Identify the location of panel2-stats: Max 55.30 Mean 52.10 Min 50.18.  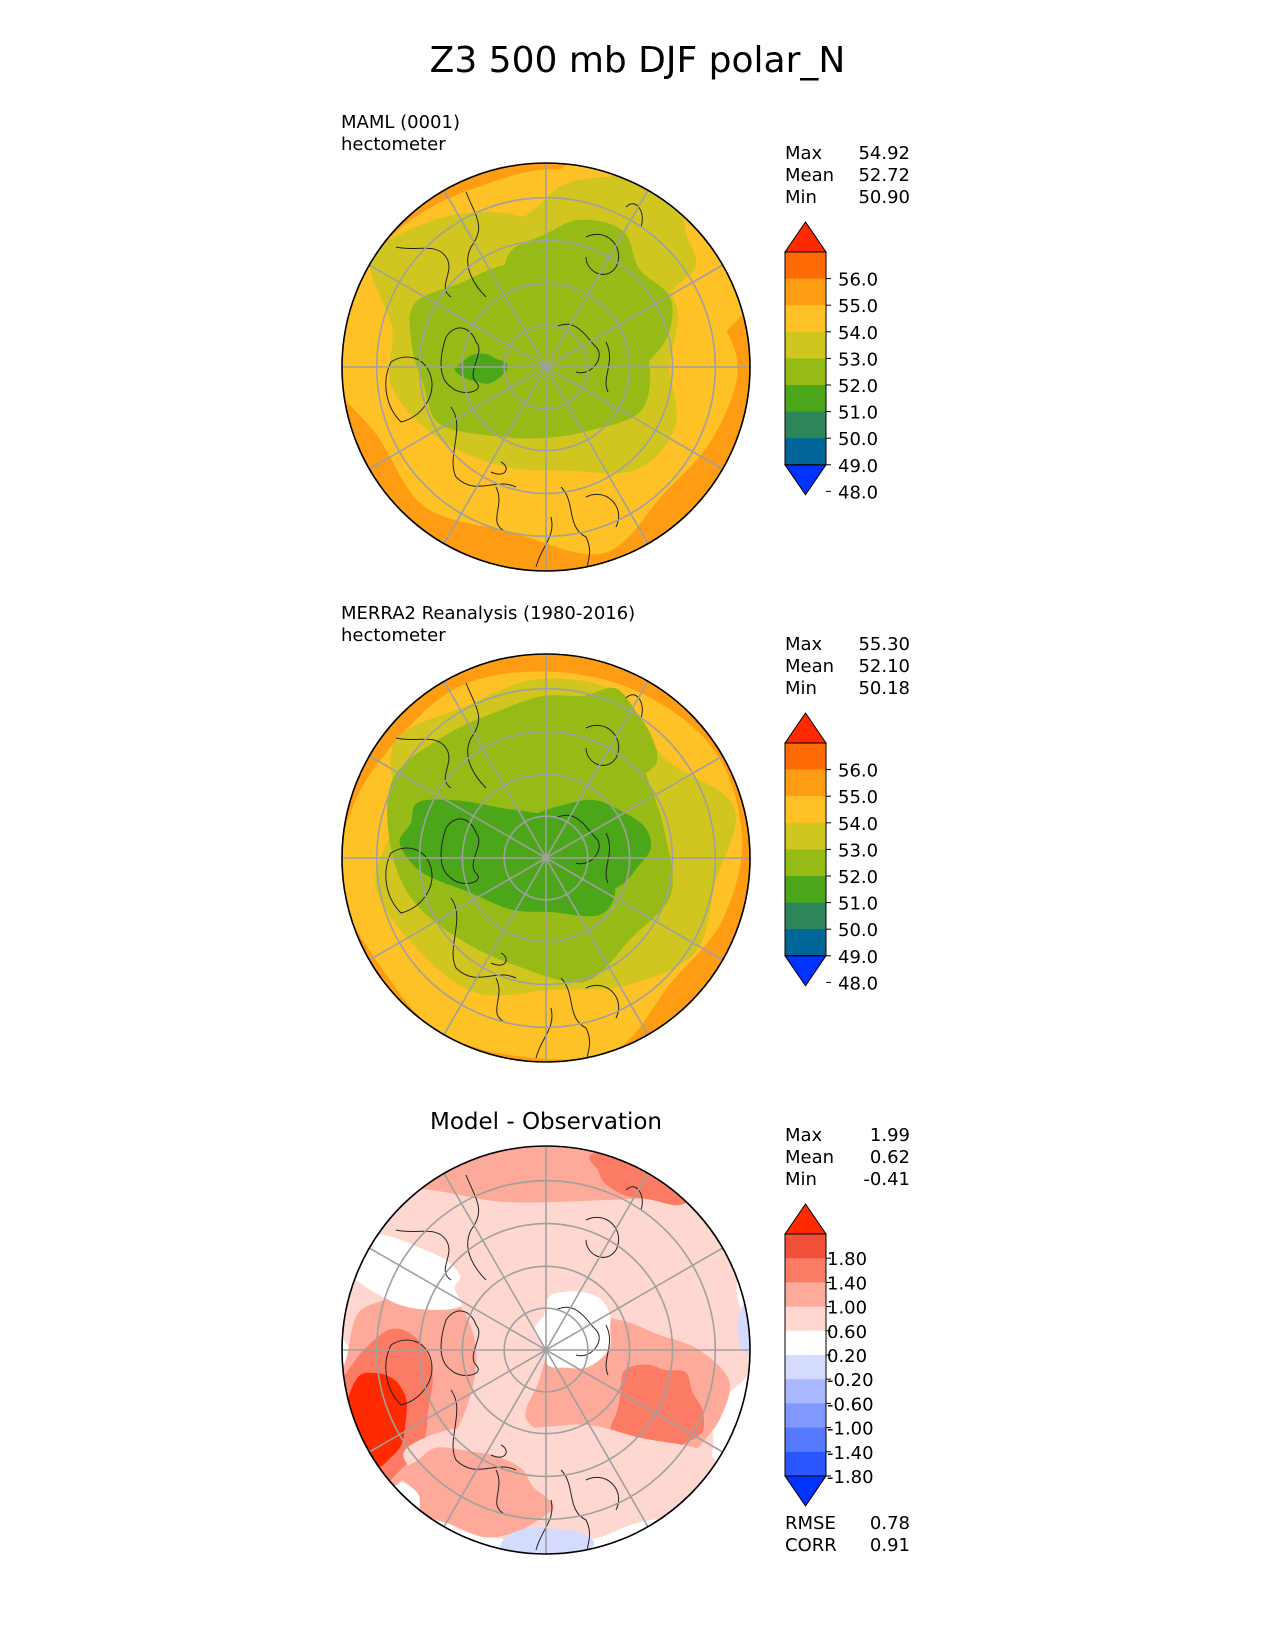
(847, 667).